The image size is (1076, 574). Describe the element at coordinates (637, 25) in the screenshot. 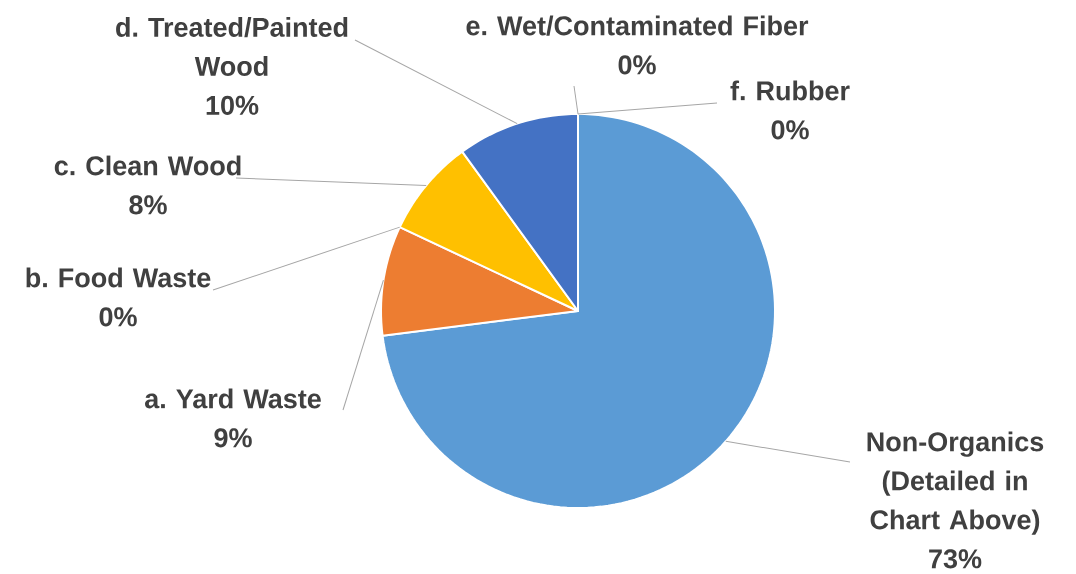

I see `category-label: e. Wet/Contaminated Fiber` at that location.